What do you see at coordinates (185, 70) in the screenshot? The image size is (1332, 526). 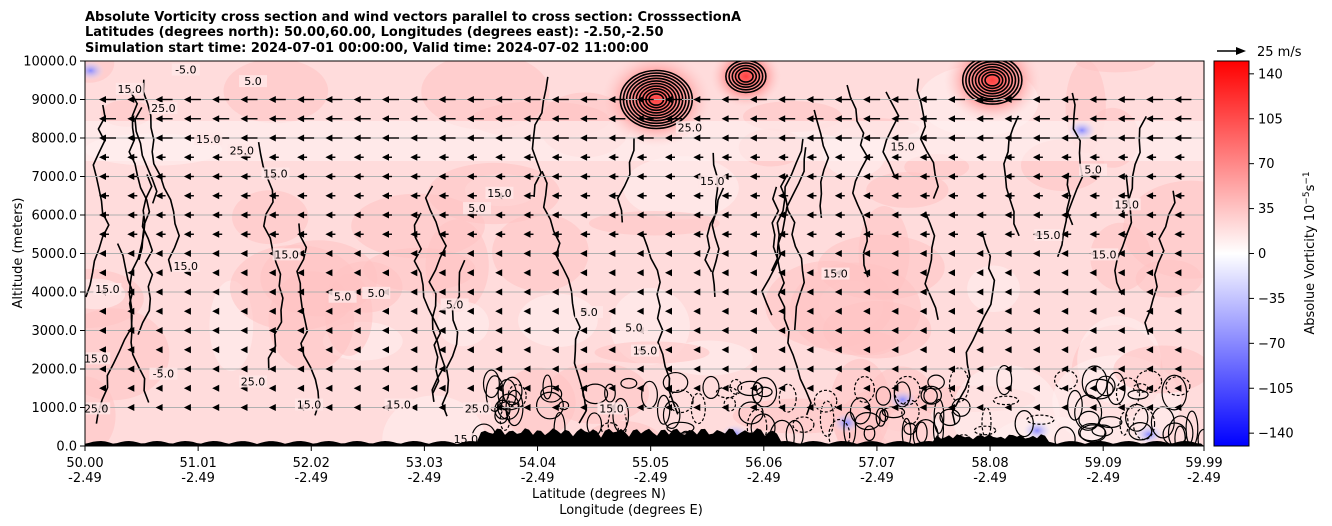 I see `contour-label: -5.0` at bounding box center [185, 70].